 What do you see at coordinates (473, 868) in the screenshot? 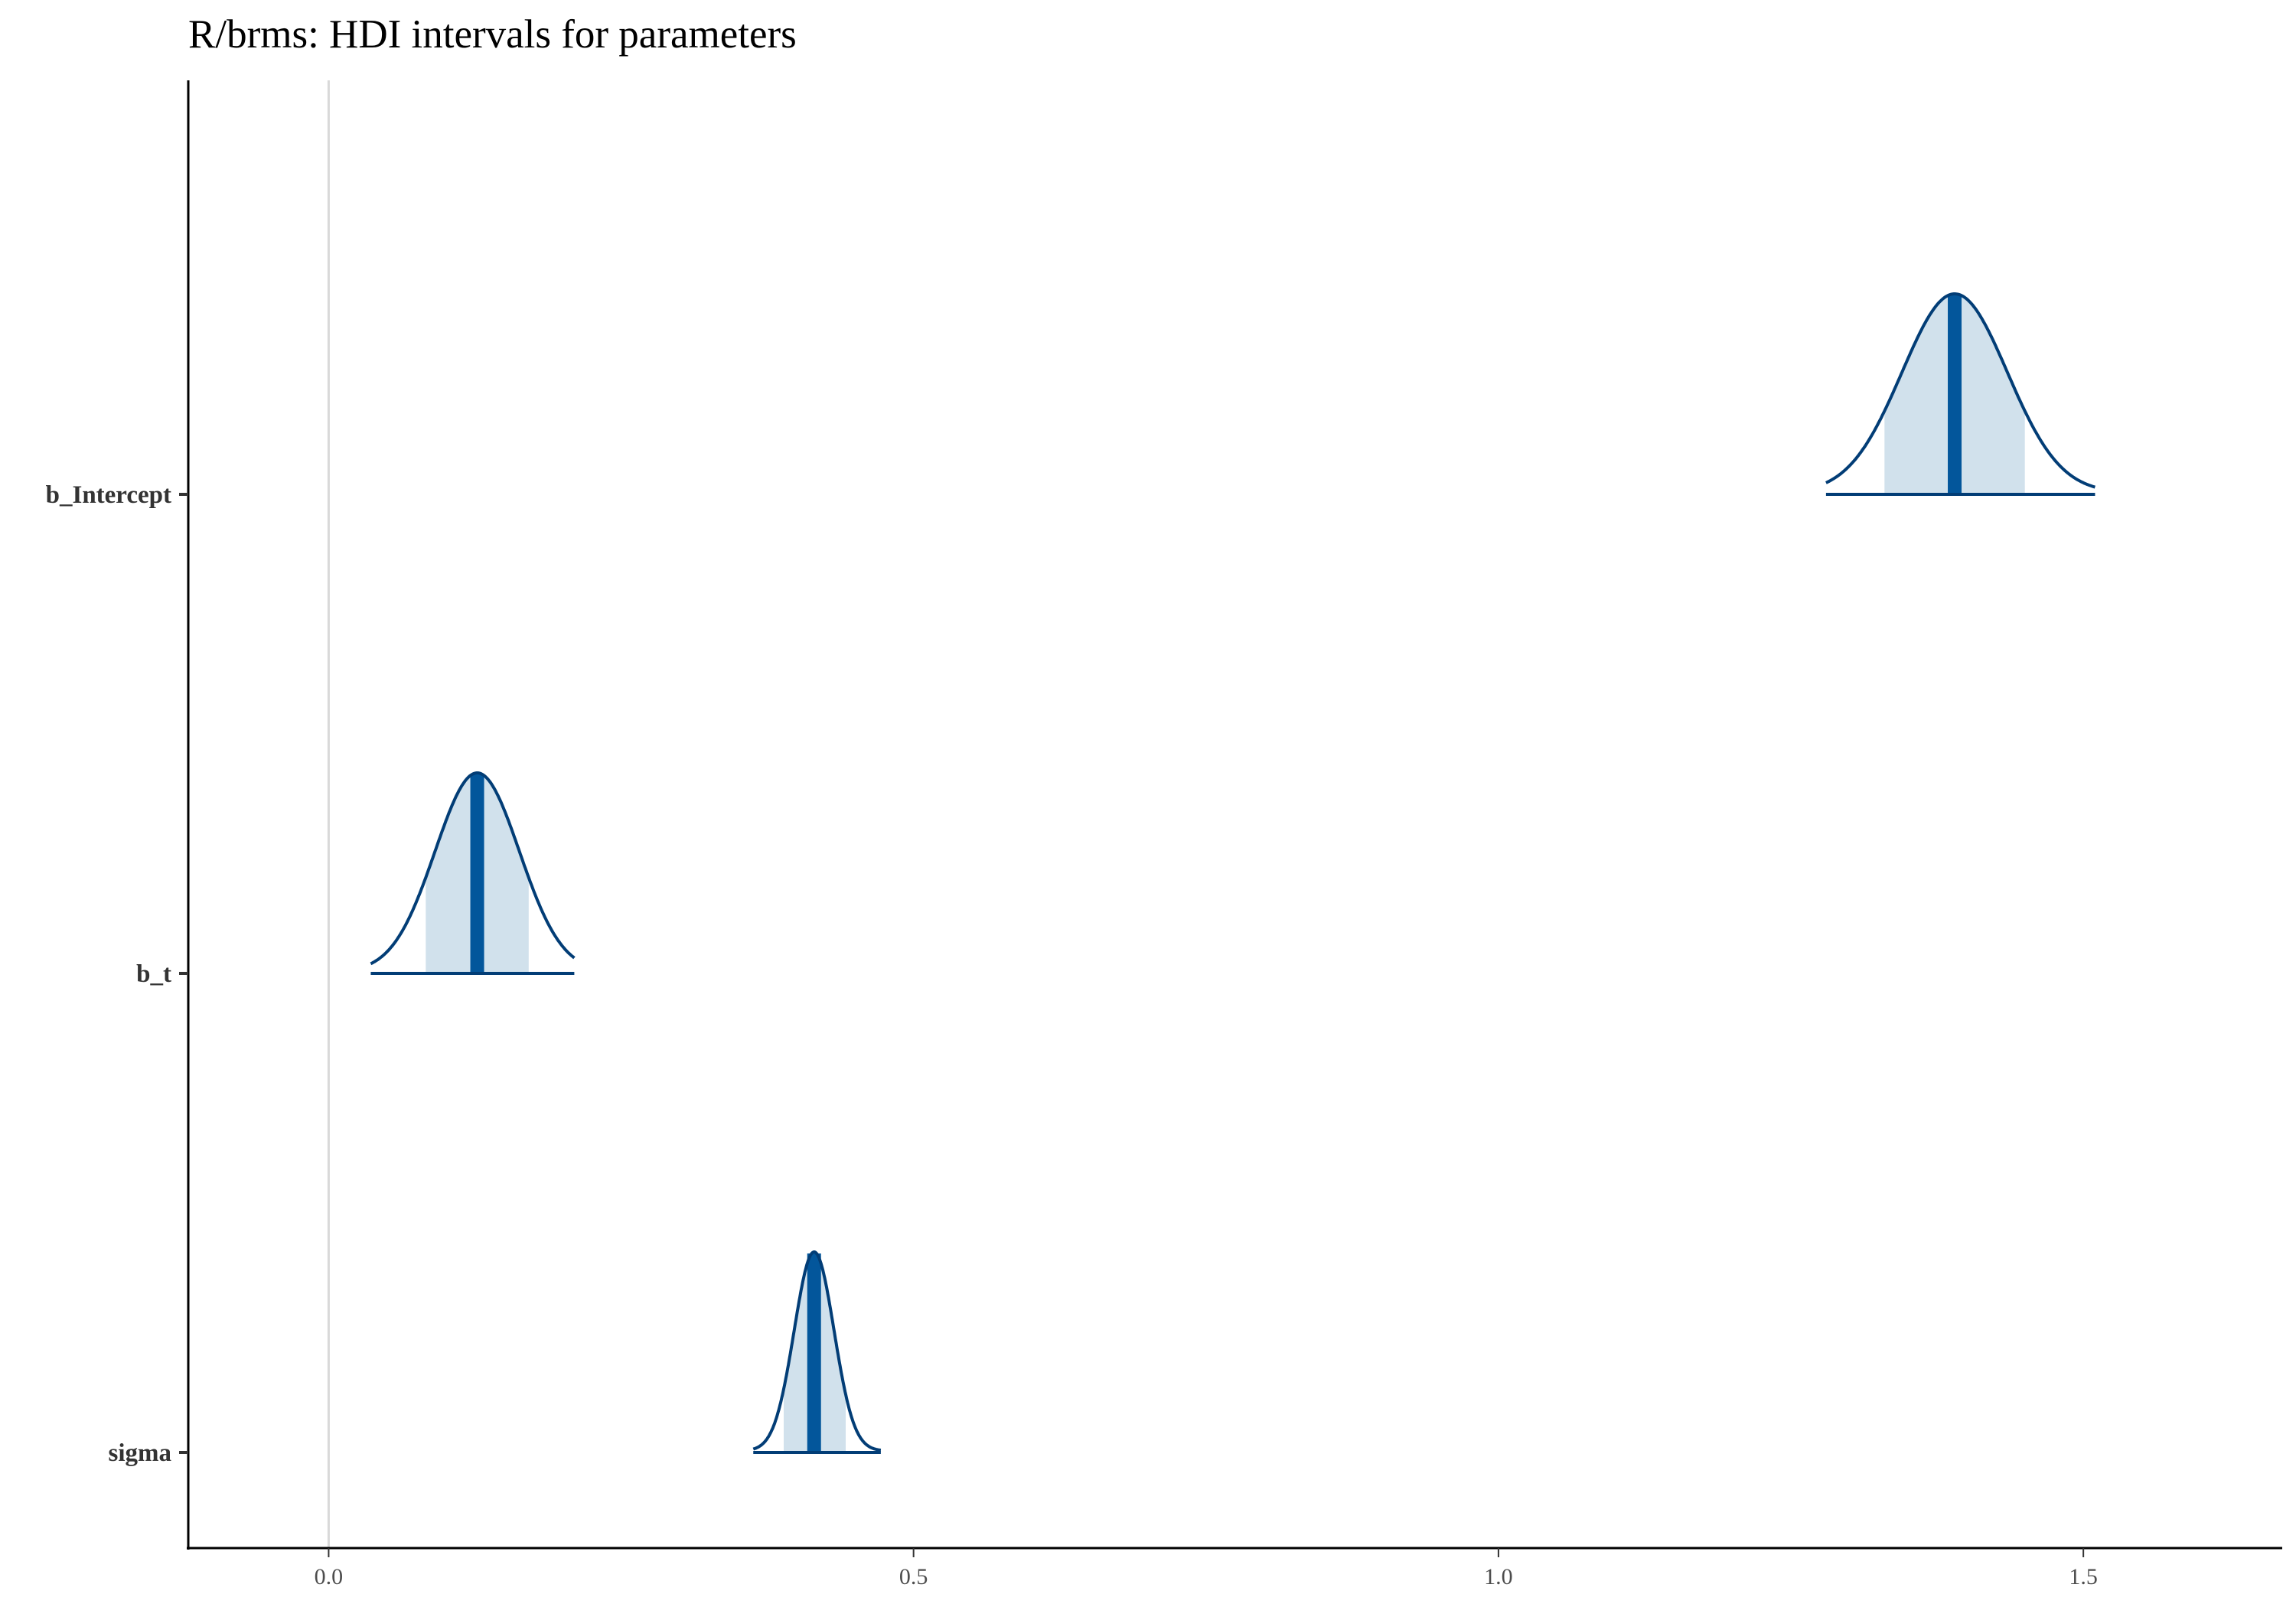
I see `density-outline-b_t` at bounding box center [473, 868].